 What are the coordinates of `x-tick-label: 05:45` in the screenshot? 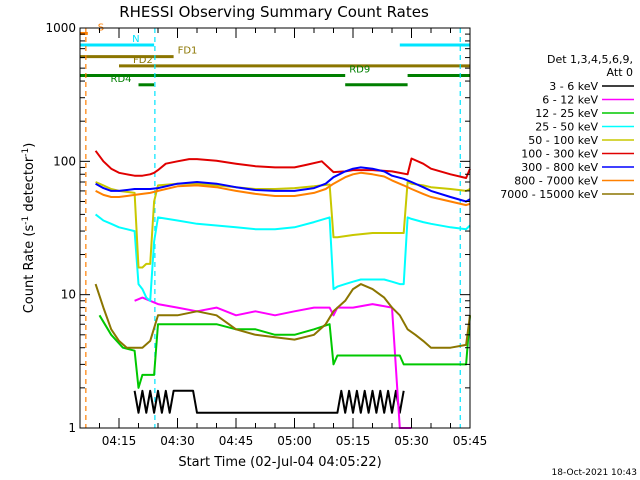 It's located at (470, 441).